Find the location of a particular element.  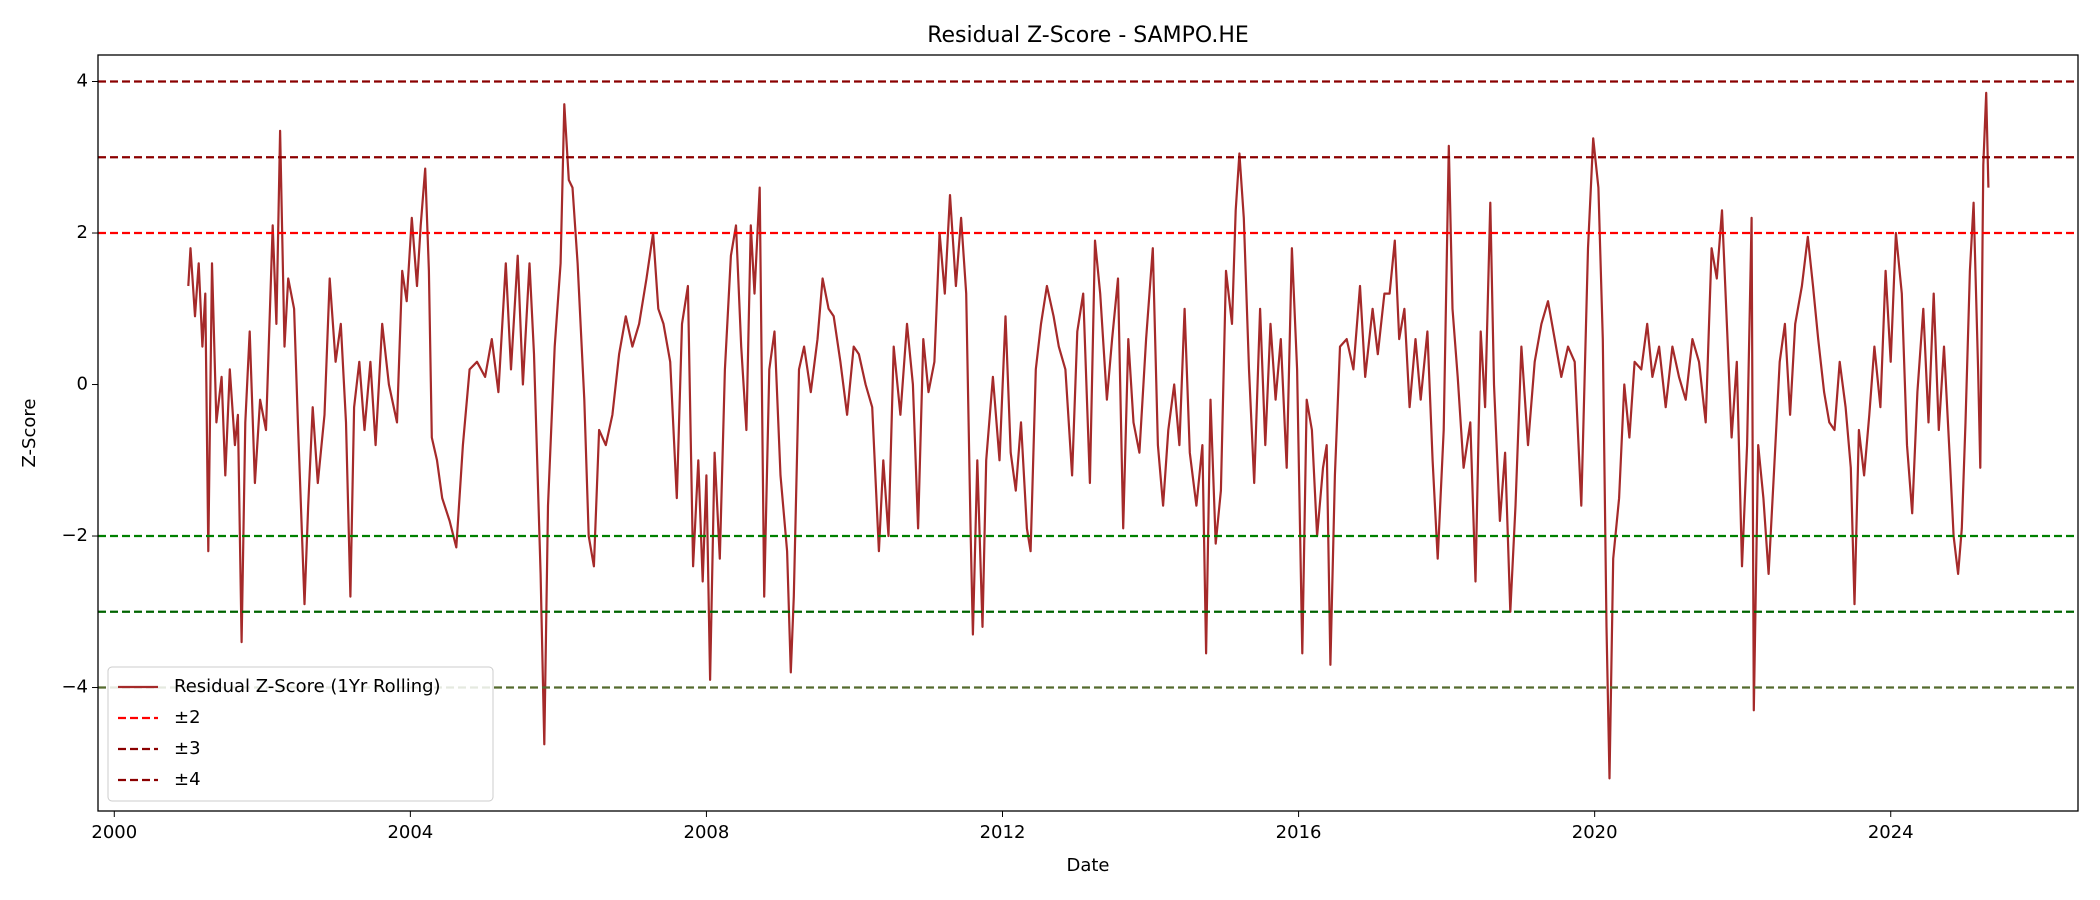

x-tick-label: 2024 is located at coordinates (1891, 832).